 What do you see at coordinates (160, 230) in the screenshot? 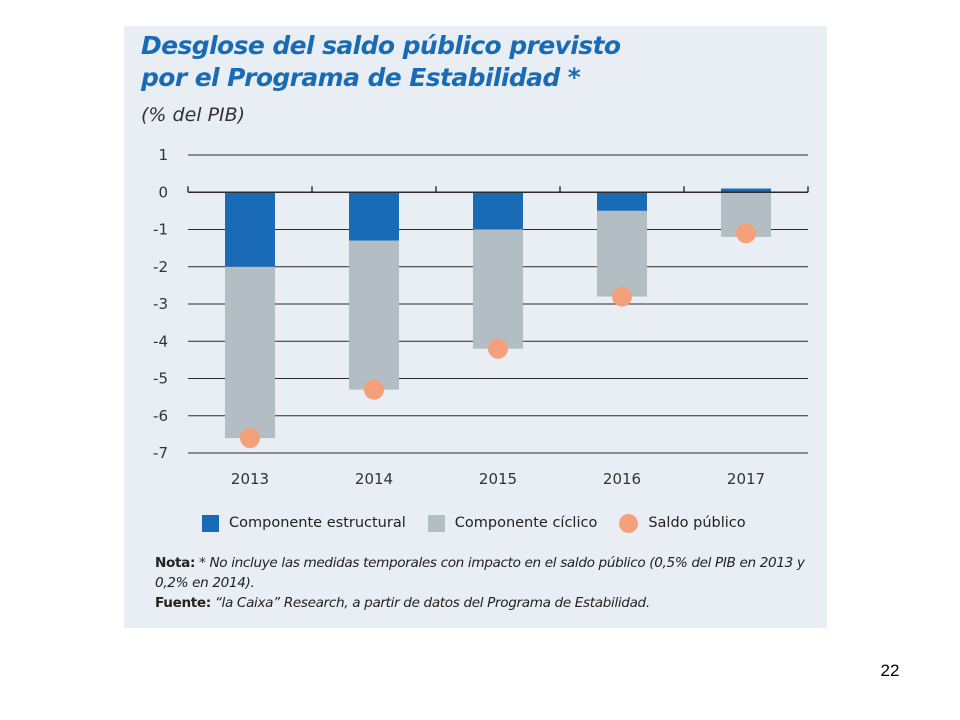
I see `y-tick-label: -1` at bounding box center [160, 230].